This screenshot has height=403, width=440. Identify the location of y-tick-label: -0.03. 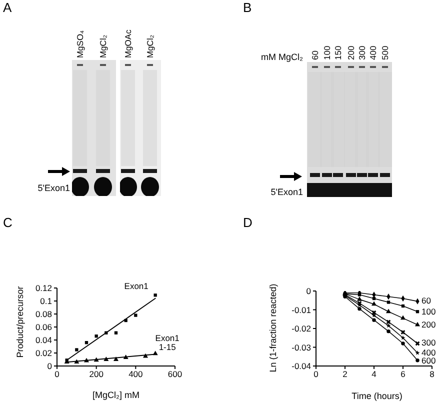
(302, 347).